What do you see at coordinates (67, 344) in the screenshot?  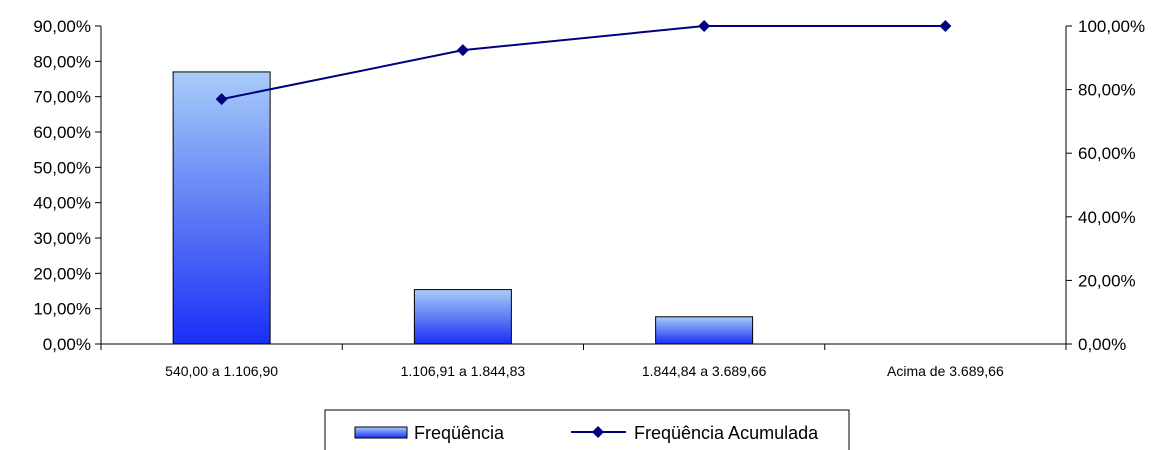 I see `left-tick-label: 0,00%` at bounding box center [67, 344].